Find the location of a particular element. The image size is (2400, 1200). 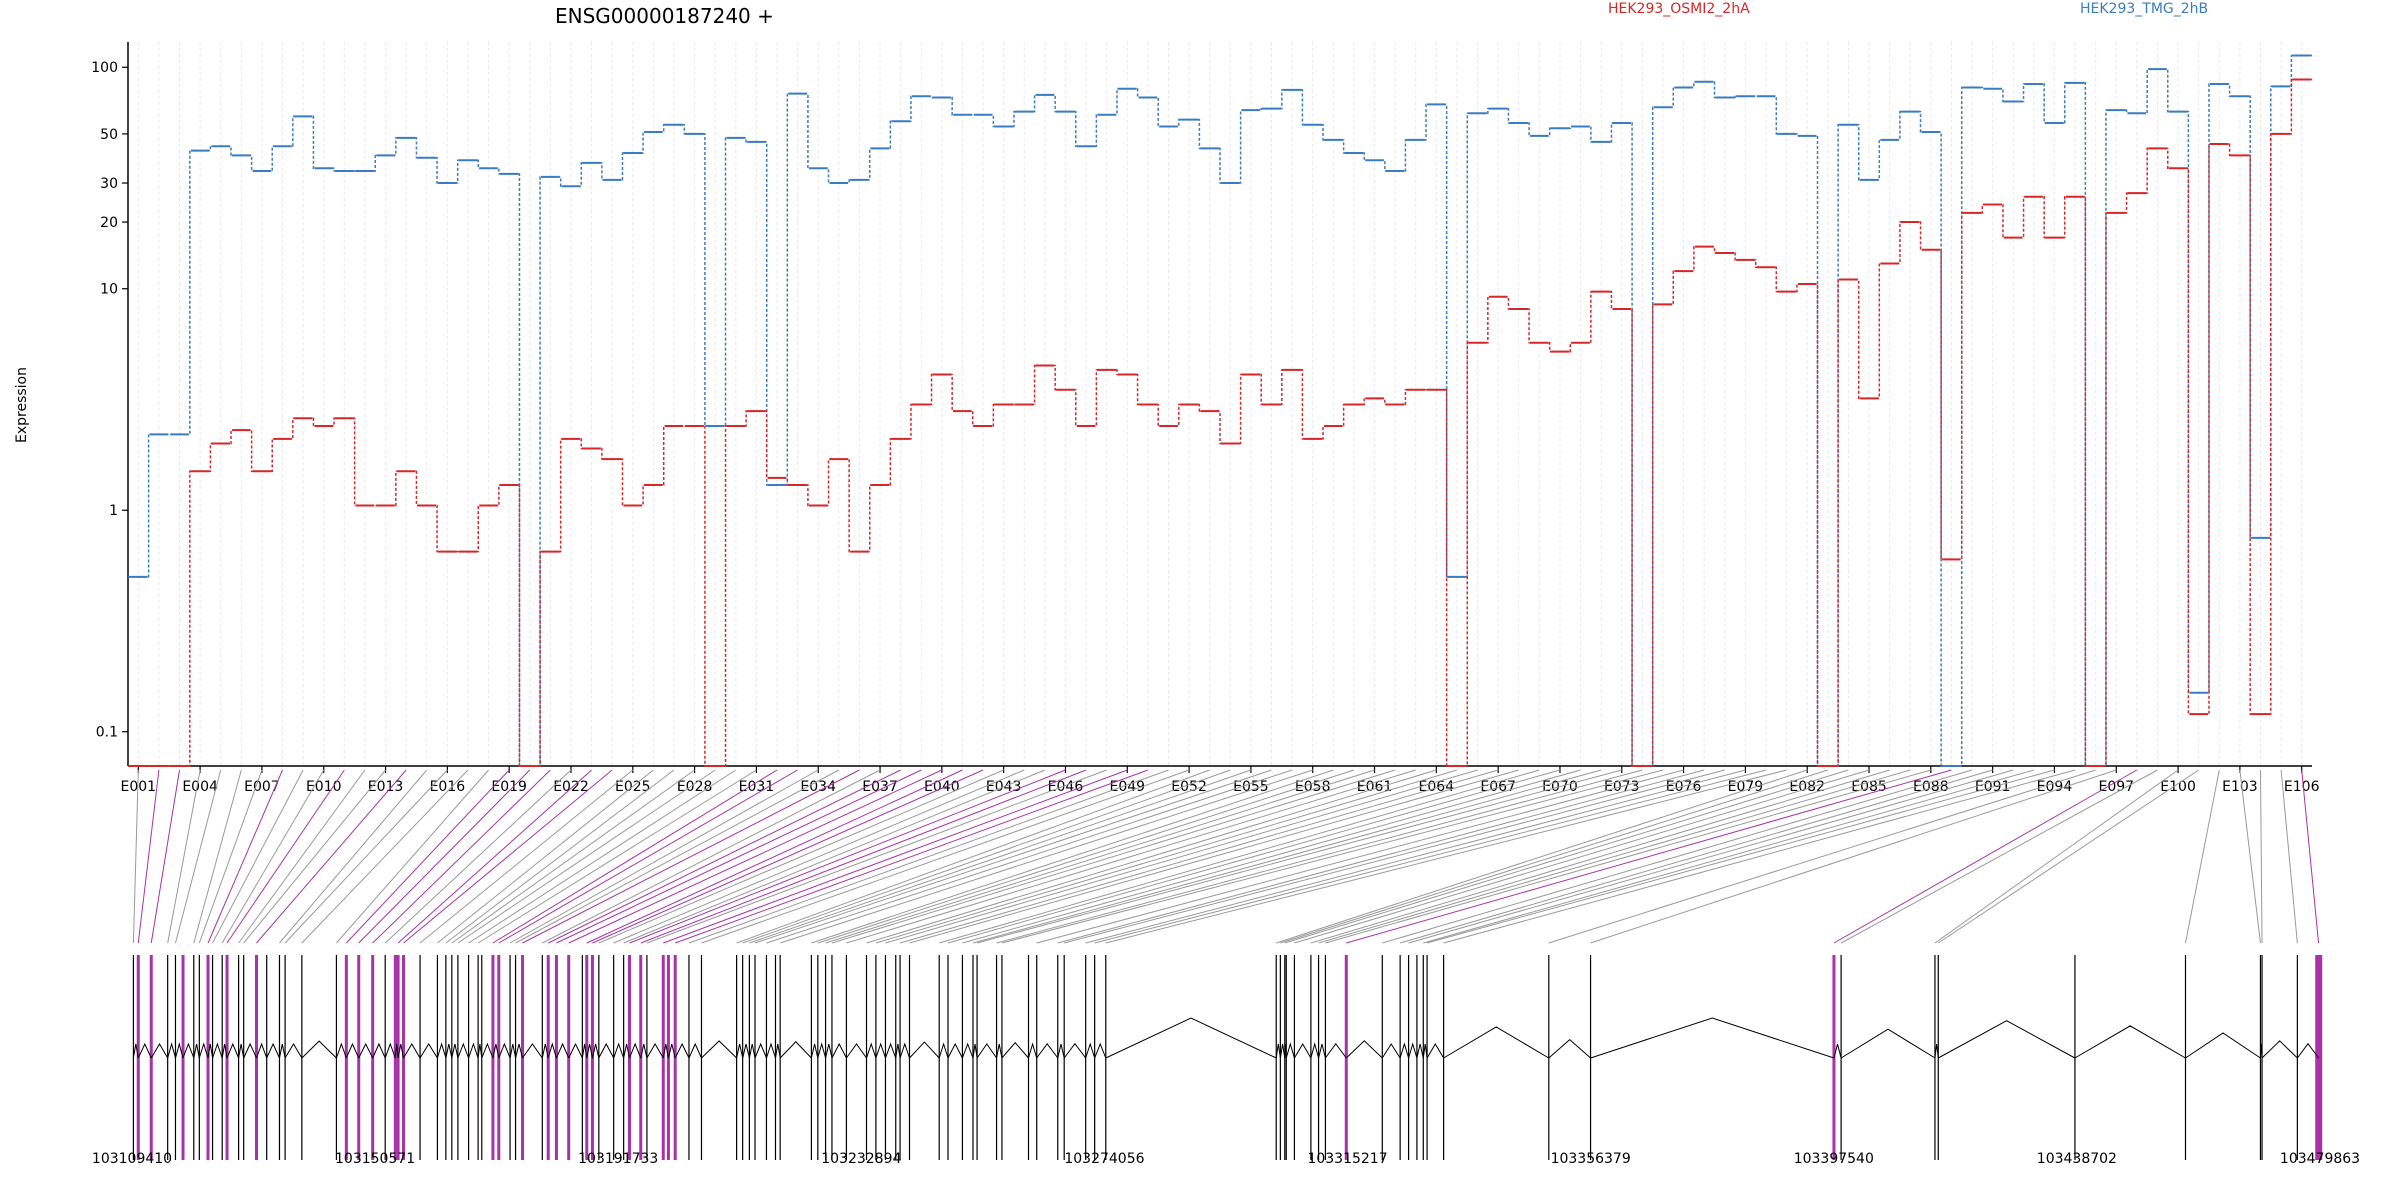

exon-connector-E033 is located at coordinates (648, 856).